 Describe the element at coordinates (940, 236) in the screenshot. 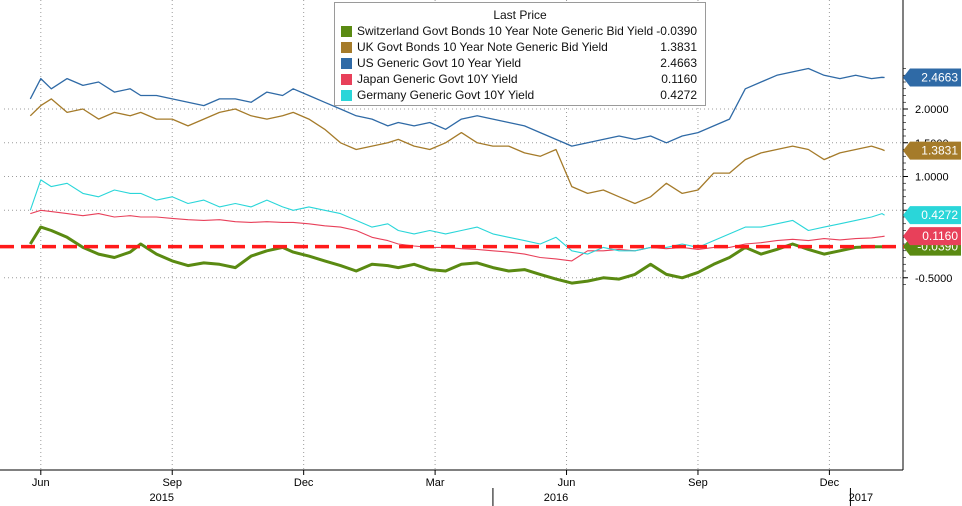

I see `badge-value: 0.1160` at that location.